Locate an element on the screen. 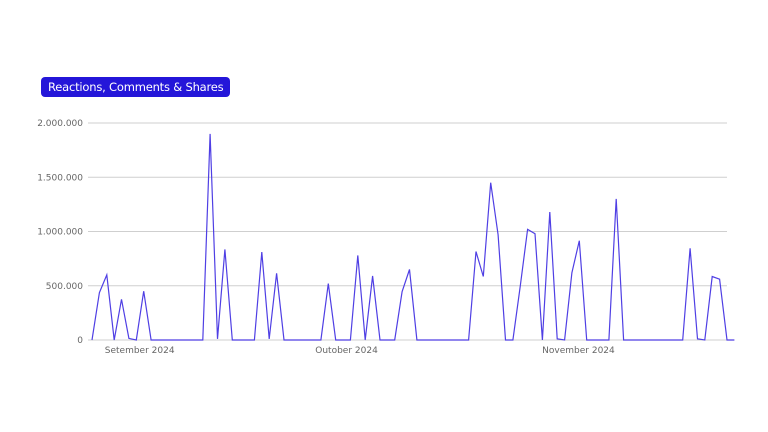  y-tick-label: 1.000.000 is located at coordinates (60, 233).